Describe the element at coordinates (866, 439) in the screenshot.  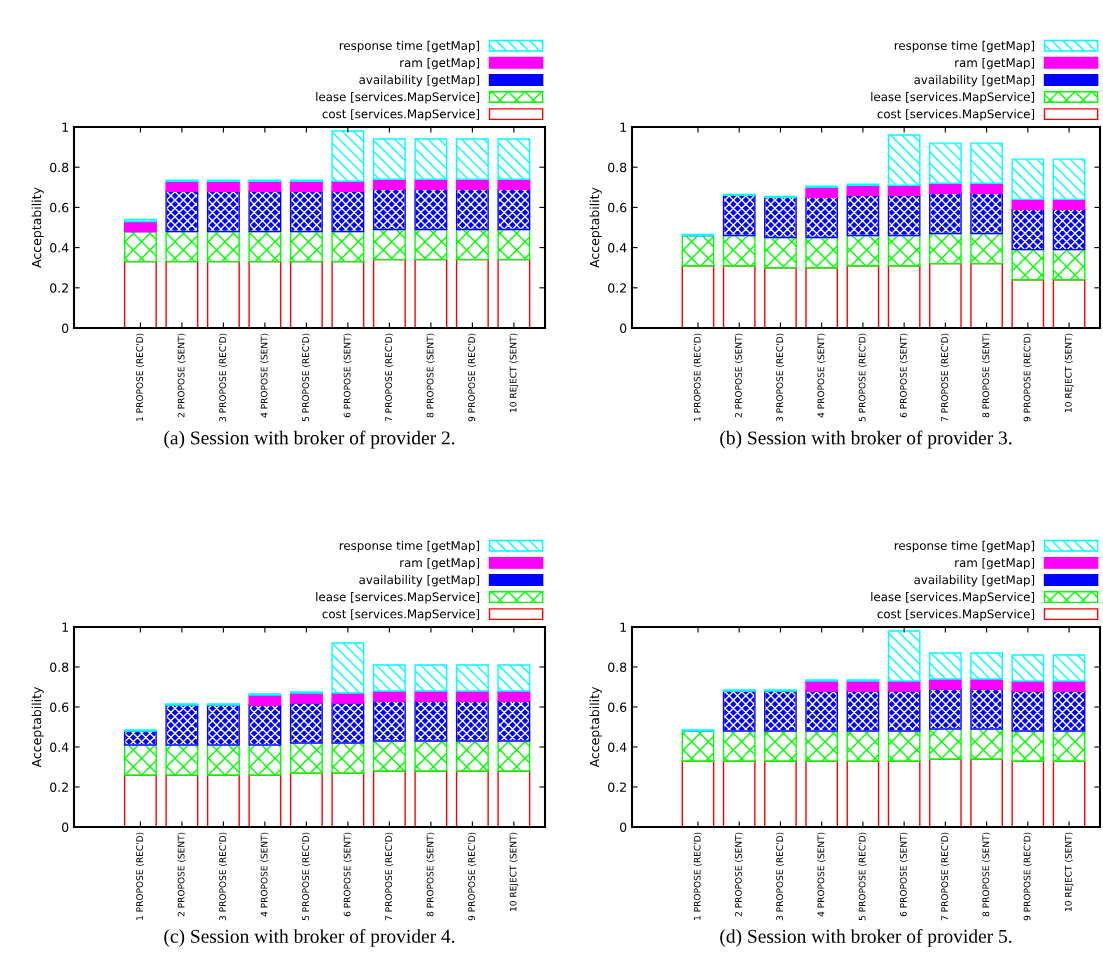
I see `text: (b) Session with broker of provider 3.` at that location.